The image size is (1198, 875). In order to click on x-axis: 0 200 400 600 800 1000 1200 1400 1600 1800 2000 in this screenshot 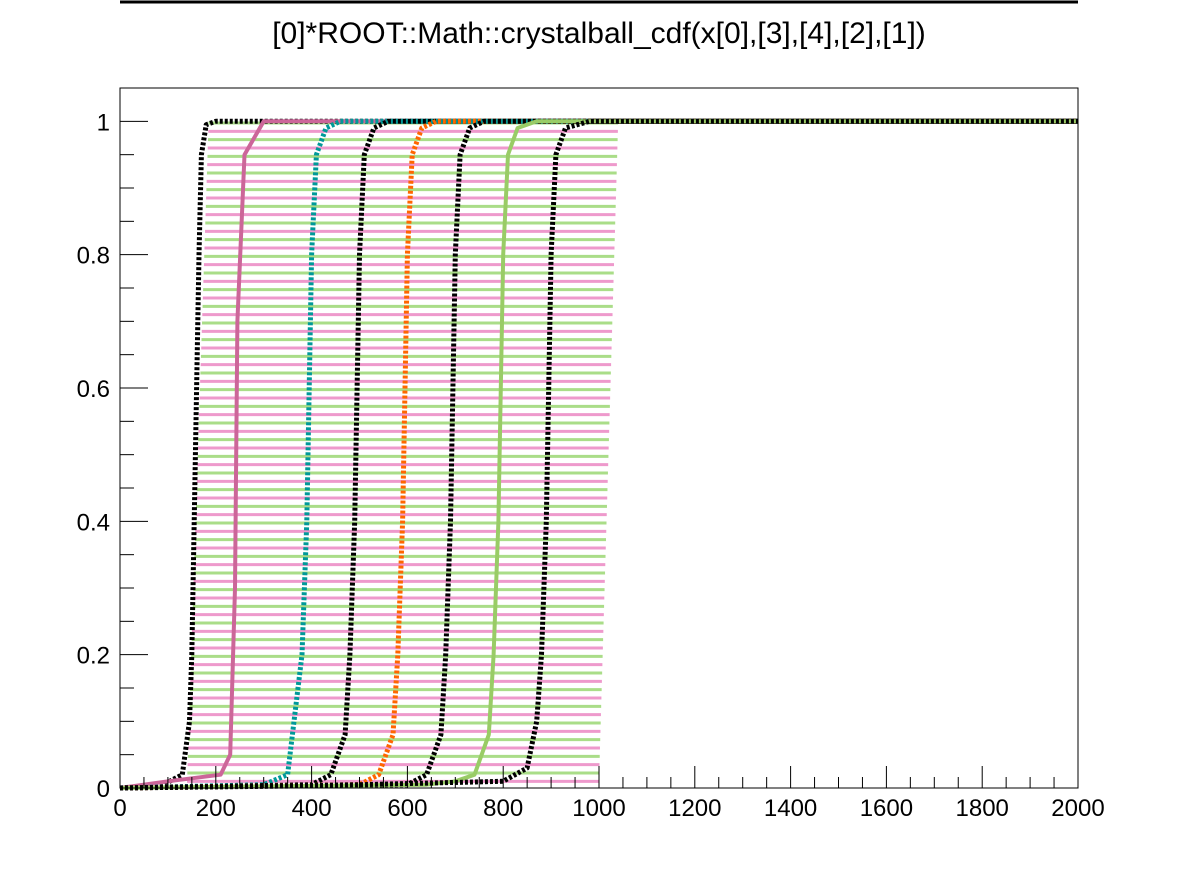, I will do `click(609, 794)`.